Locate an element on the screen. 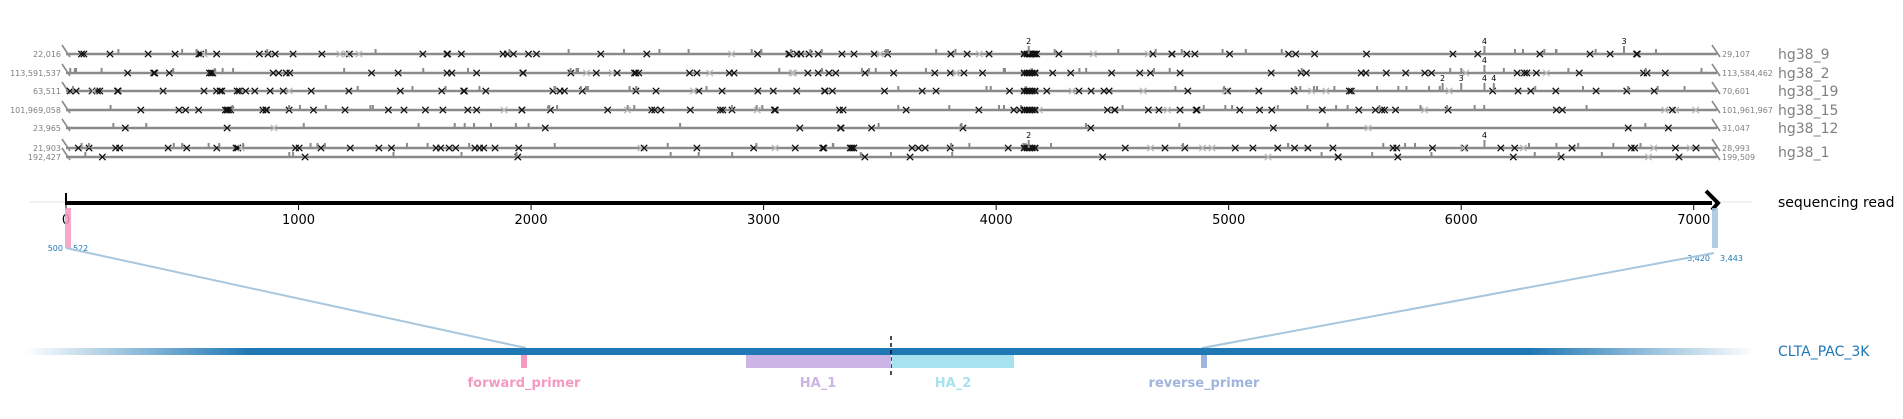  feature-ha-2: HA_2 is located at coordinates (953, 373).